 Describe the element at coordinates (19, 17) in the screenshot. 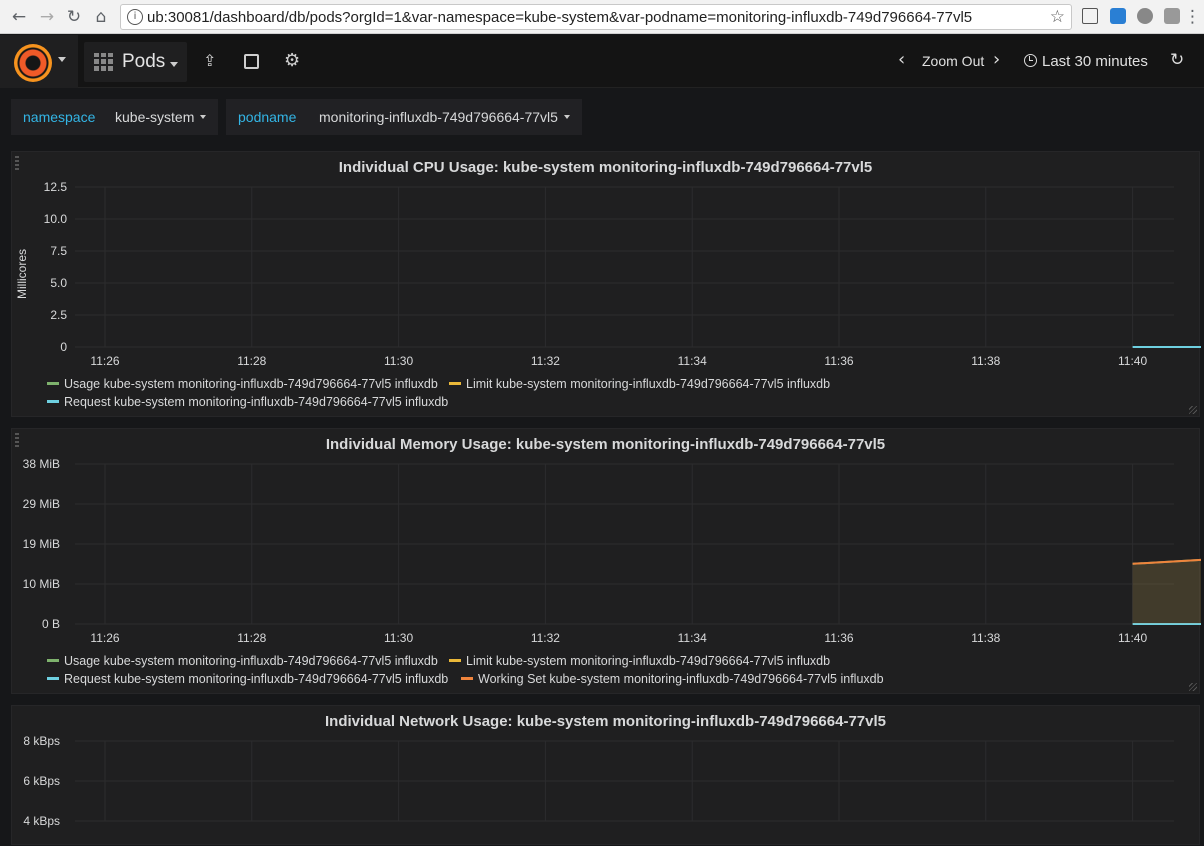

I see `back-arrow-icon: ←` at that location.